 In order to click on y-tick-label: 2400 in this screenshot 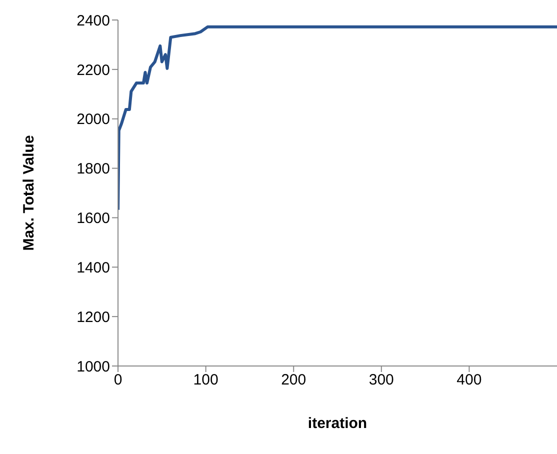, I will do `click(93, 21)`.